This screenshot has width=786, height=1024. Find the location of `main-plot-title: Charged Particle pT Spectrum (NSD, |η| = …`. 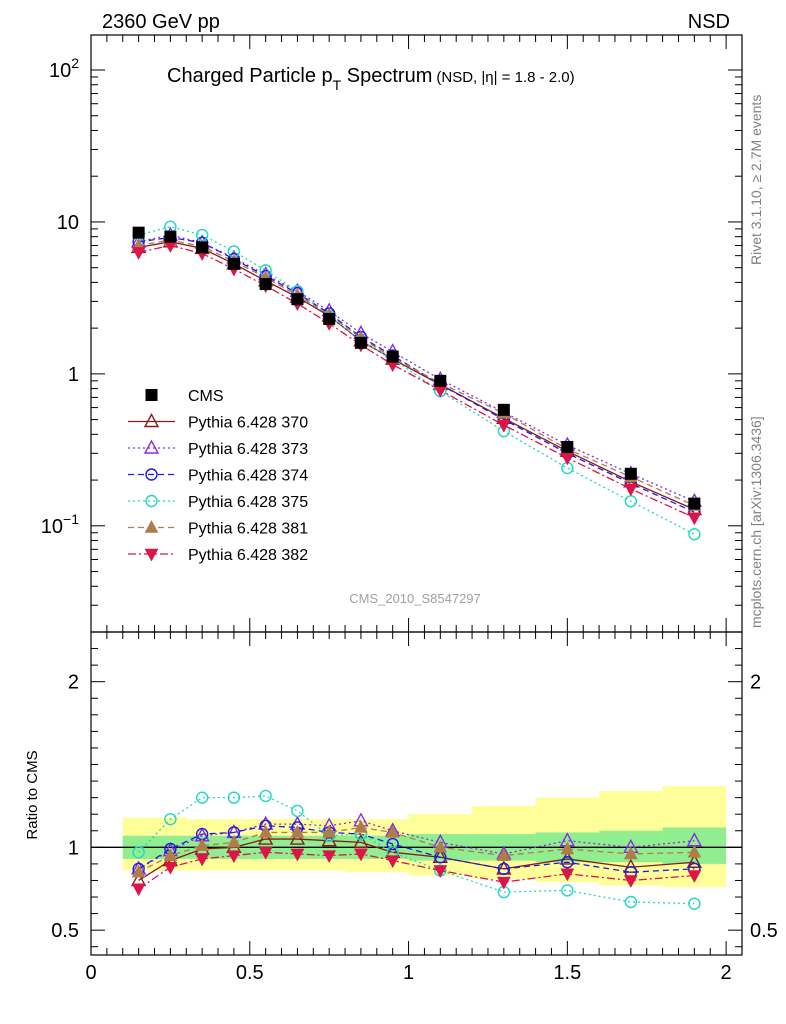

main-plot-title: Charged Particle pT Spectrum (NSD, |η| = … is located at coordinates (371, 79).